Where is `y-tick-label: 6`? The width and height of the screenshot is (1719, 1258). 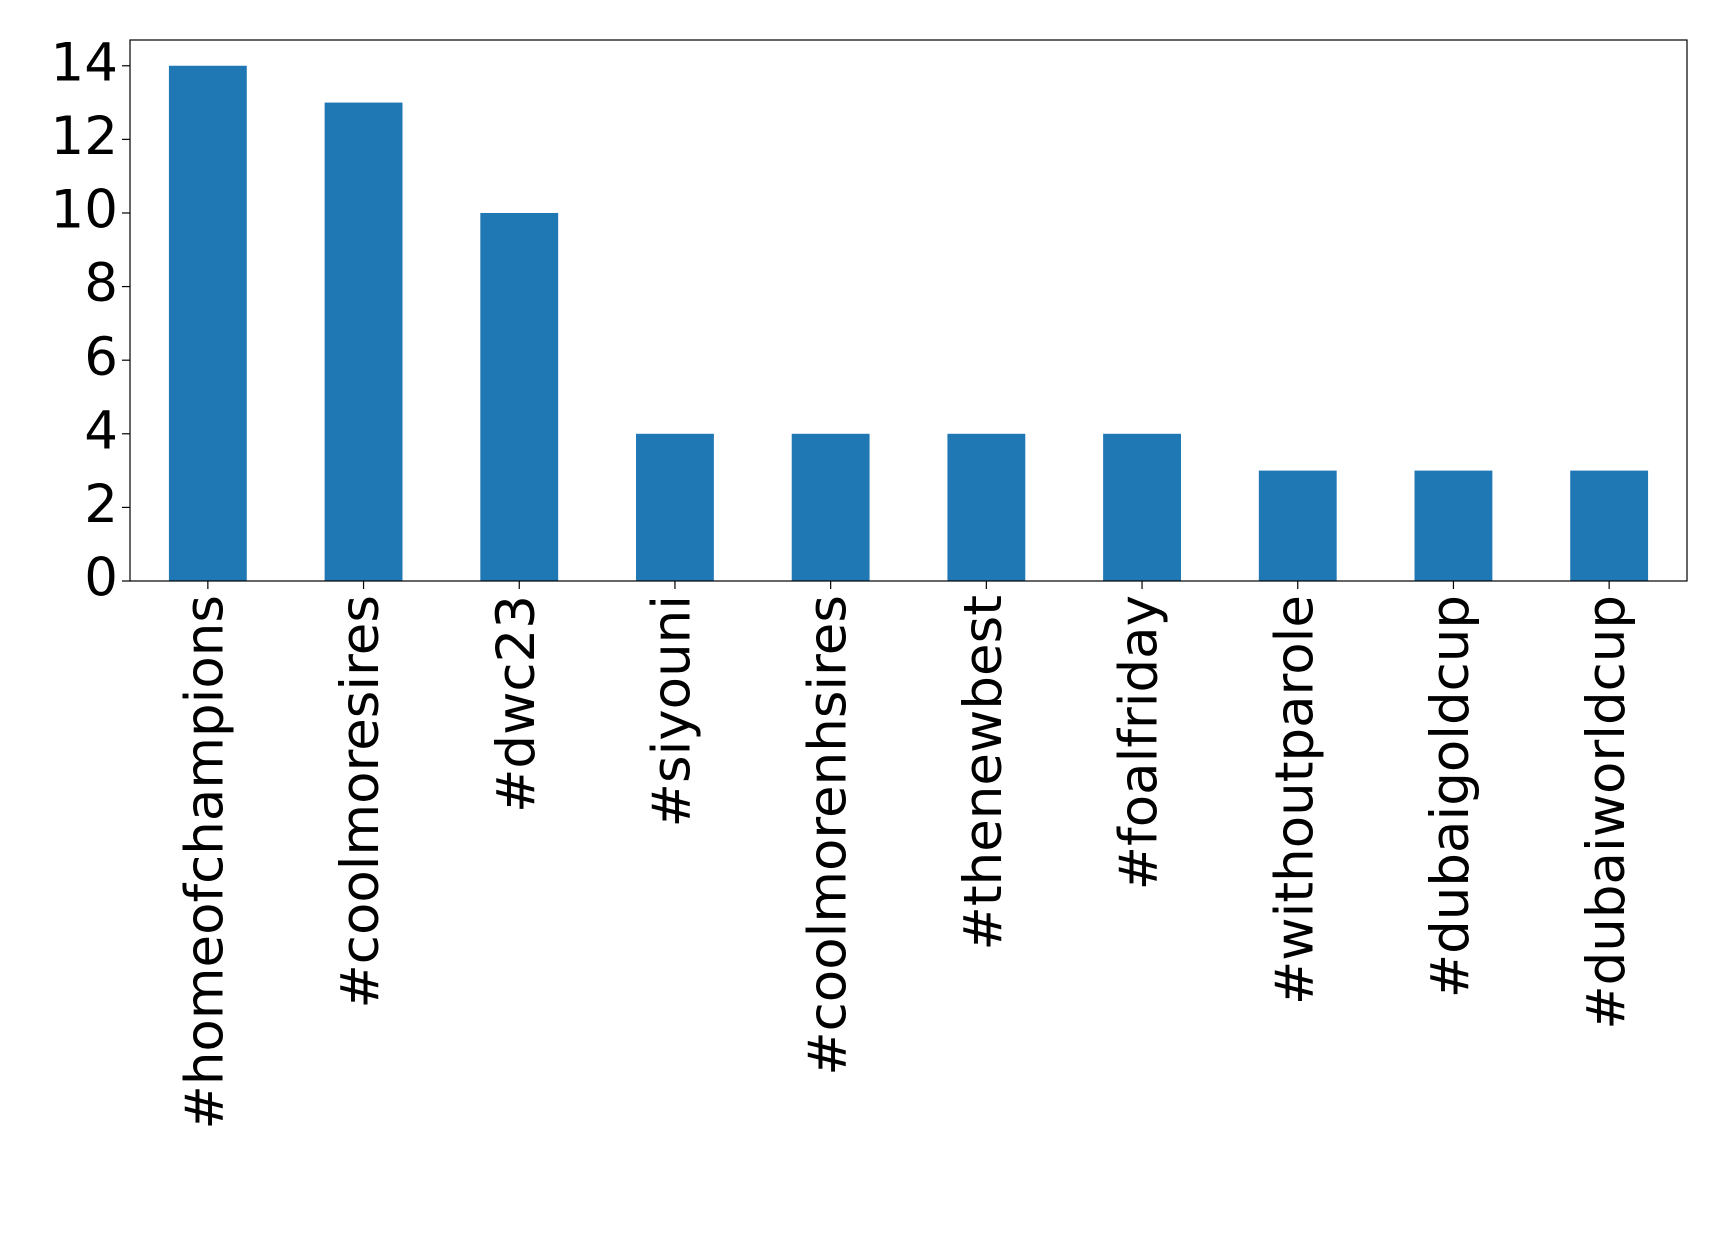
y-tick-label: 6 is located at coordinates (101, 357).